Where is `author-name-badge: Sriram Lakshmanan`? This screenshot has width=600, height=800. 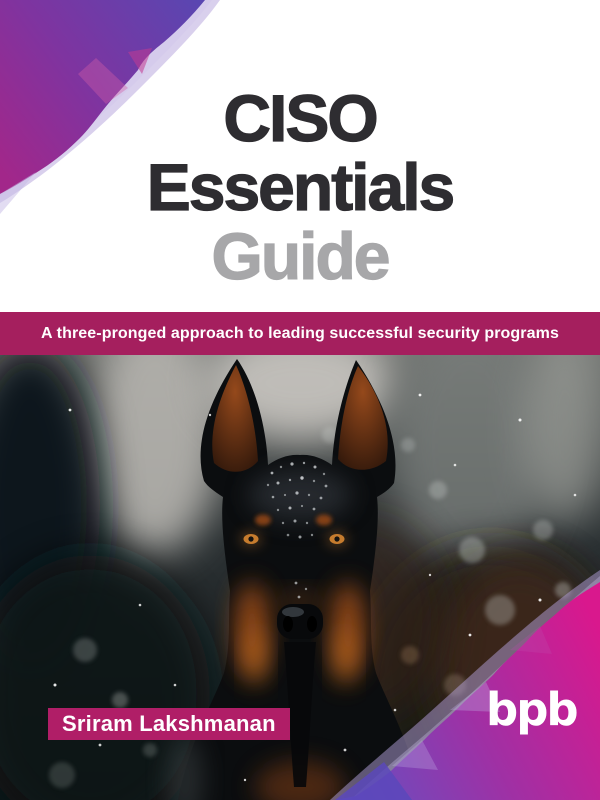
author-name-badge: Sriram Lakshmanan is located at coordinates (169, 724).